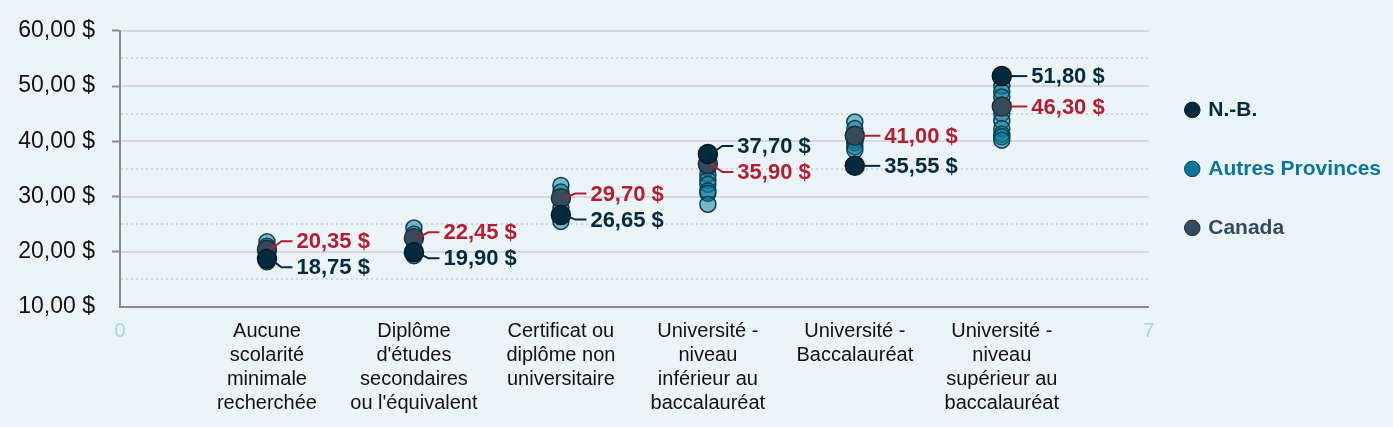 This screenshot has height=427, width=1393. Describe the element at coordinates (414, 365) in the screenshot. I see `x-tick-label: Diplôme d'études secondaires ou l'équivalent` at that location.